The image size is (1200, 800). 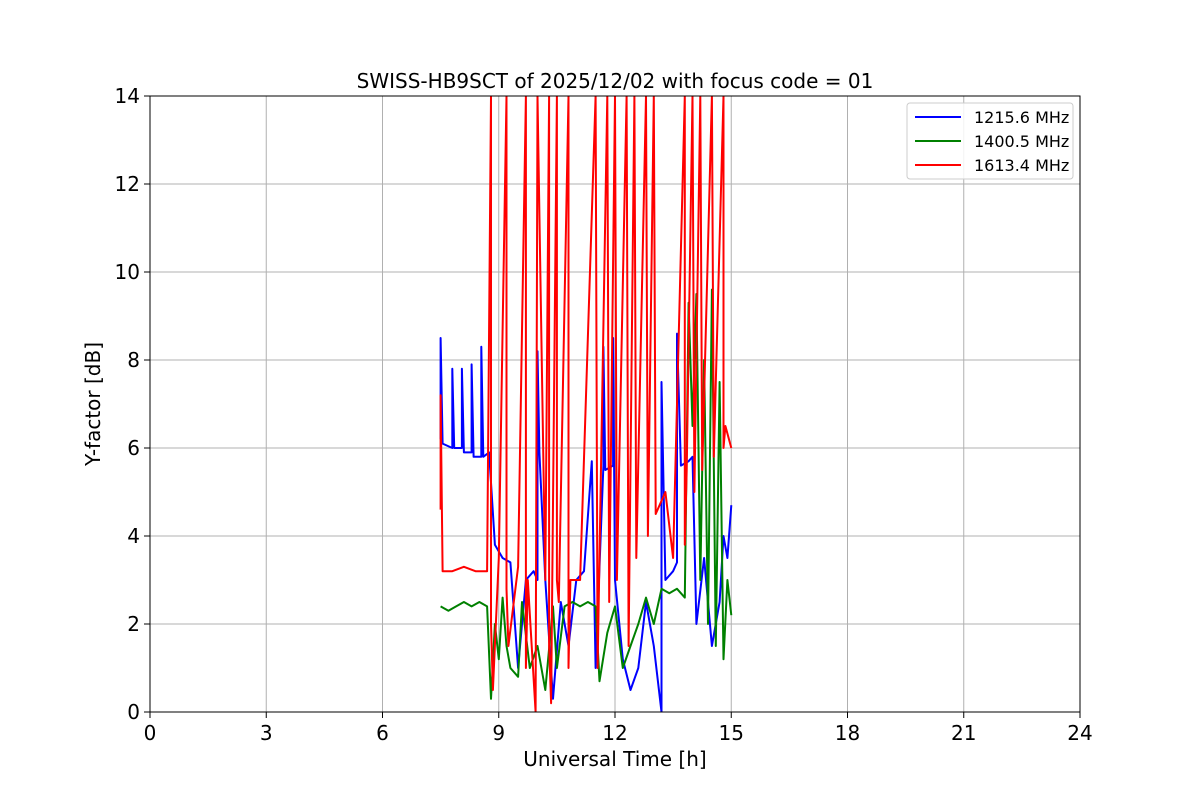 What do you see at coordinates (133, 536) in the screenshot?
I see `y-tick-label: 4` at bounding box center [133, 536].